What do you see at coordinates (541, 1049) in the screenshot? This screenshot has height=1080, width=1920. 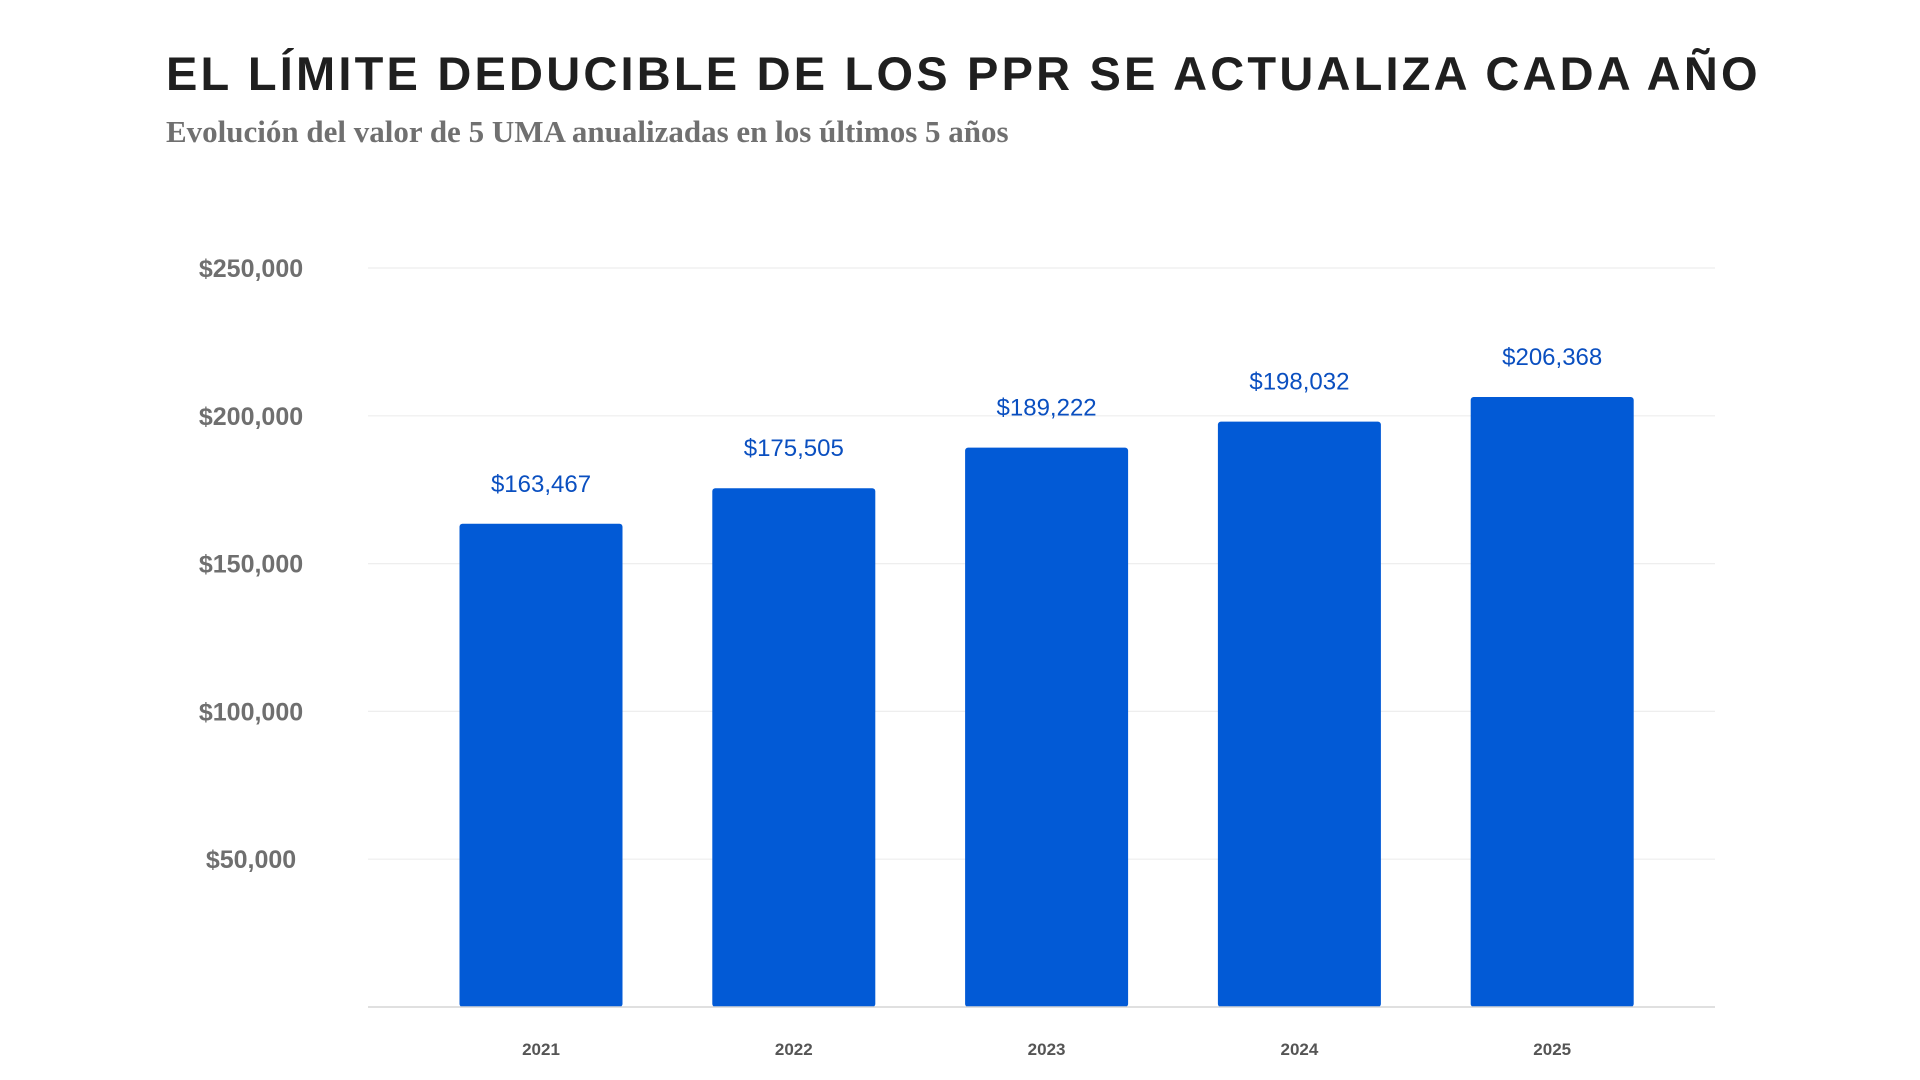 I see `x-tick-label: 2021` at bounding box center [541, 1049].